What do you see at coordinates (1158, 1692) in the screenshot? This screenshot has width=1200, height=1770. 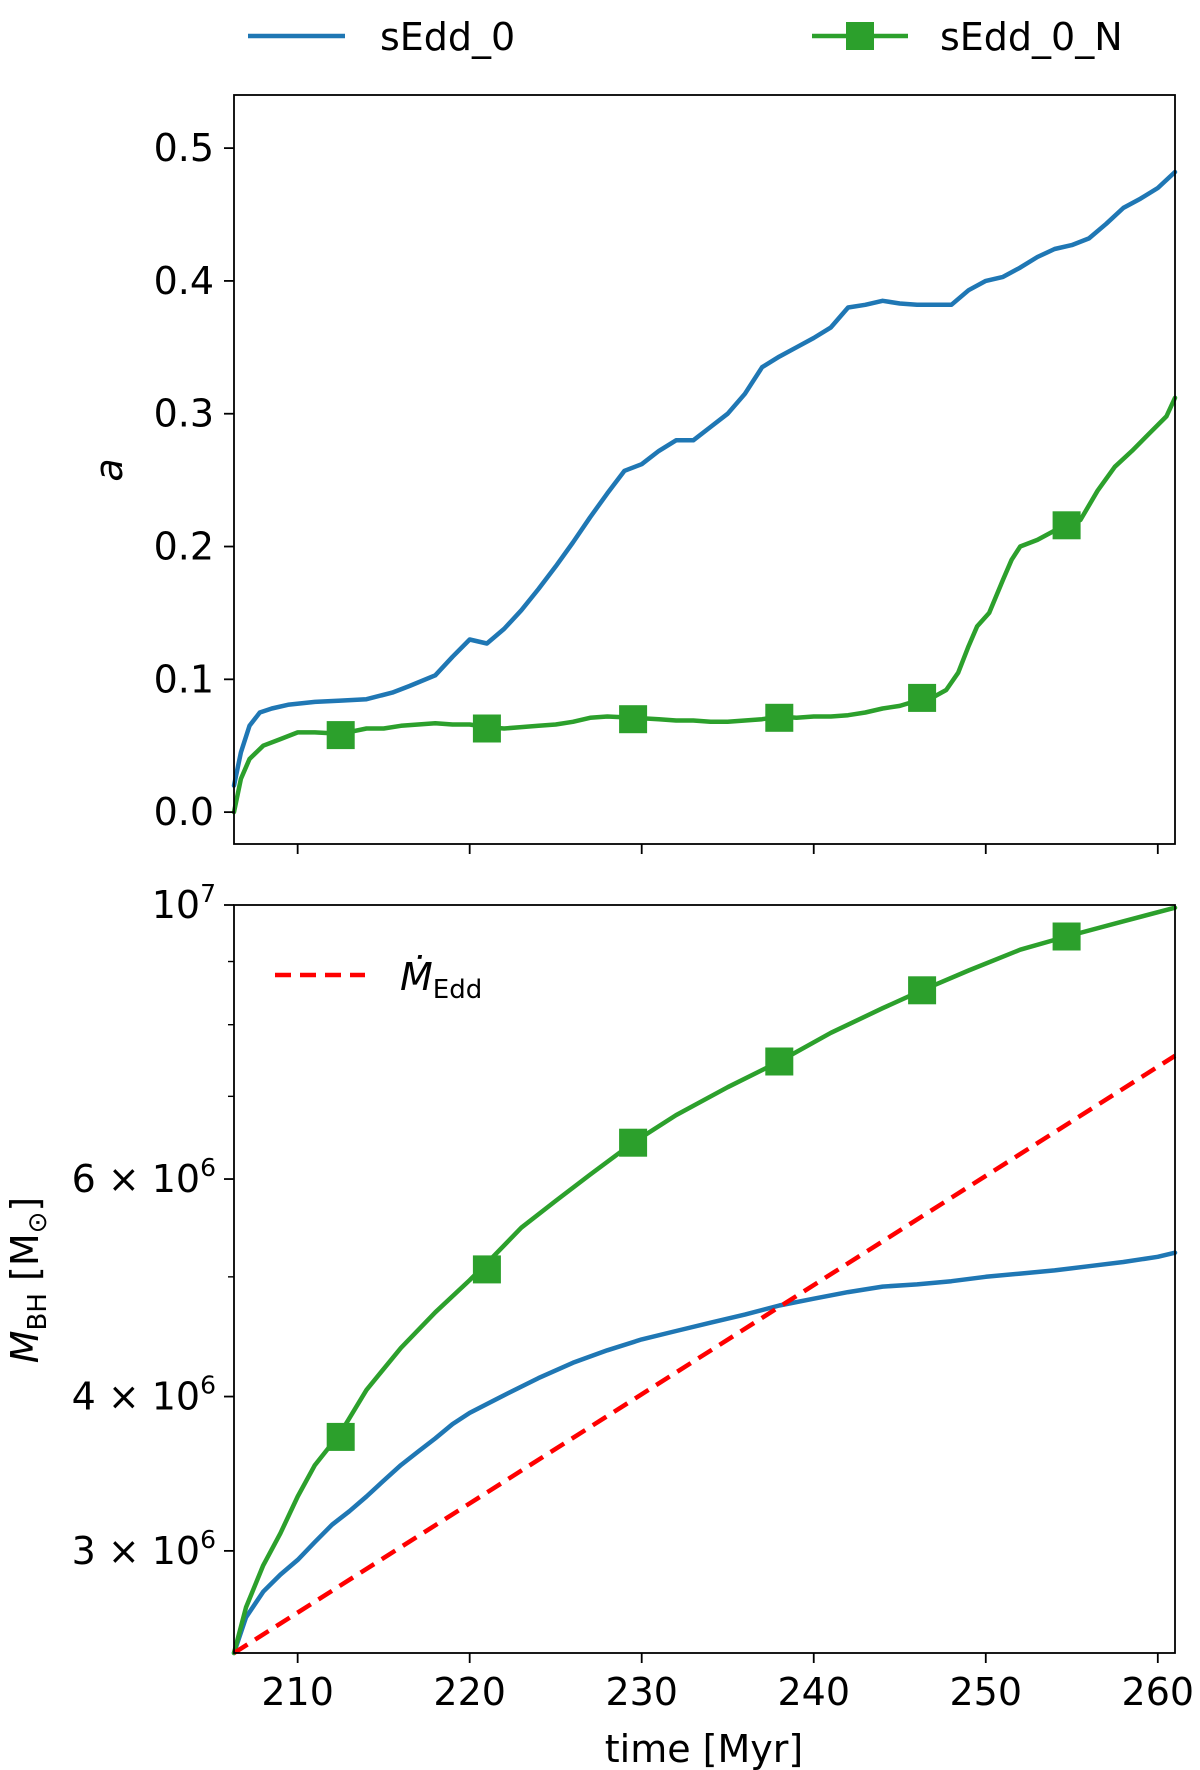 I see `bottom-x-tick-label-260: 260` at bounding box center [1158, 1692].